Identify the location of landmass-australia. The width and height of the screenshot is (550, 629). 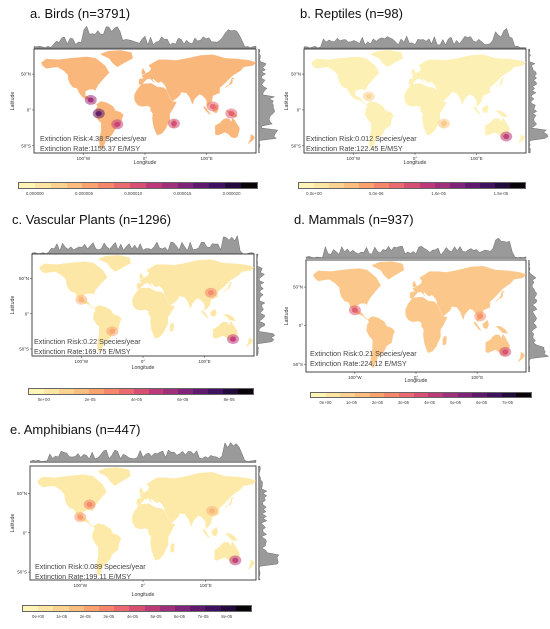
(227, 128).